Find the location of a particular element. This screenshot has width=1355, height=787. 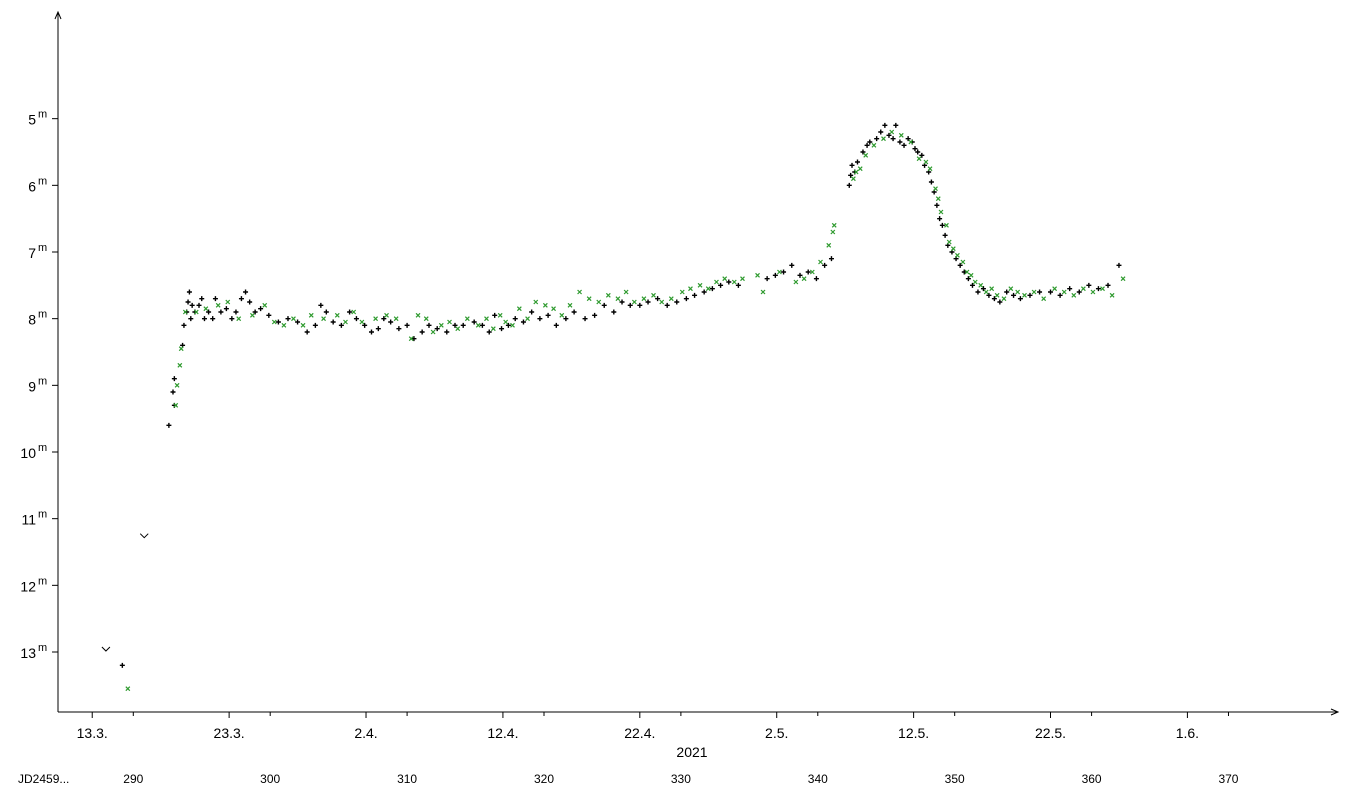

x-jd-tick-label: 370 is located at coordinates (1228, 779).